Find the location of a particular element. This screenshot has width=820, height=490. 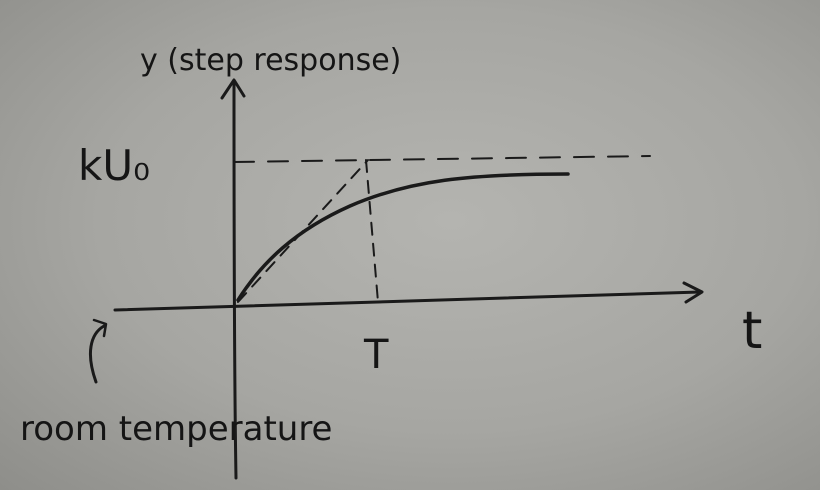

origin-arrow-mark is located at coordinates (97, 354).